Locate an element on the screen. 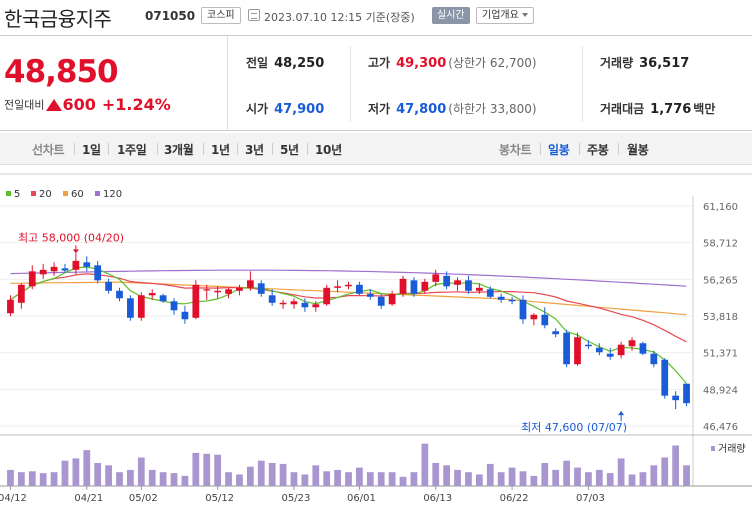 This screenshot has width=752, height=512. legend-label: 120 is located at coordinates (112, 194).